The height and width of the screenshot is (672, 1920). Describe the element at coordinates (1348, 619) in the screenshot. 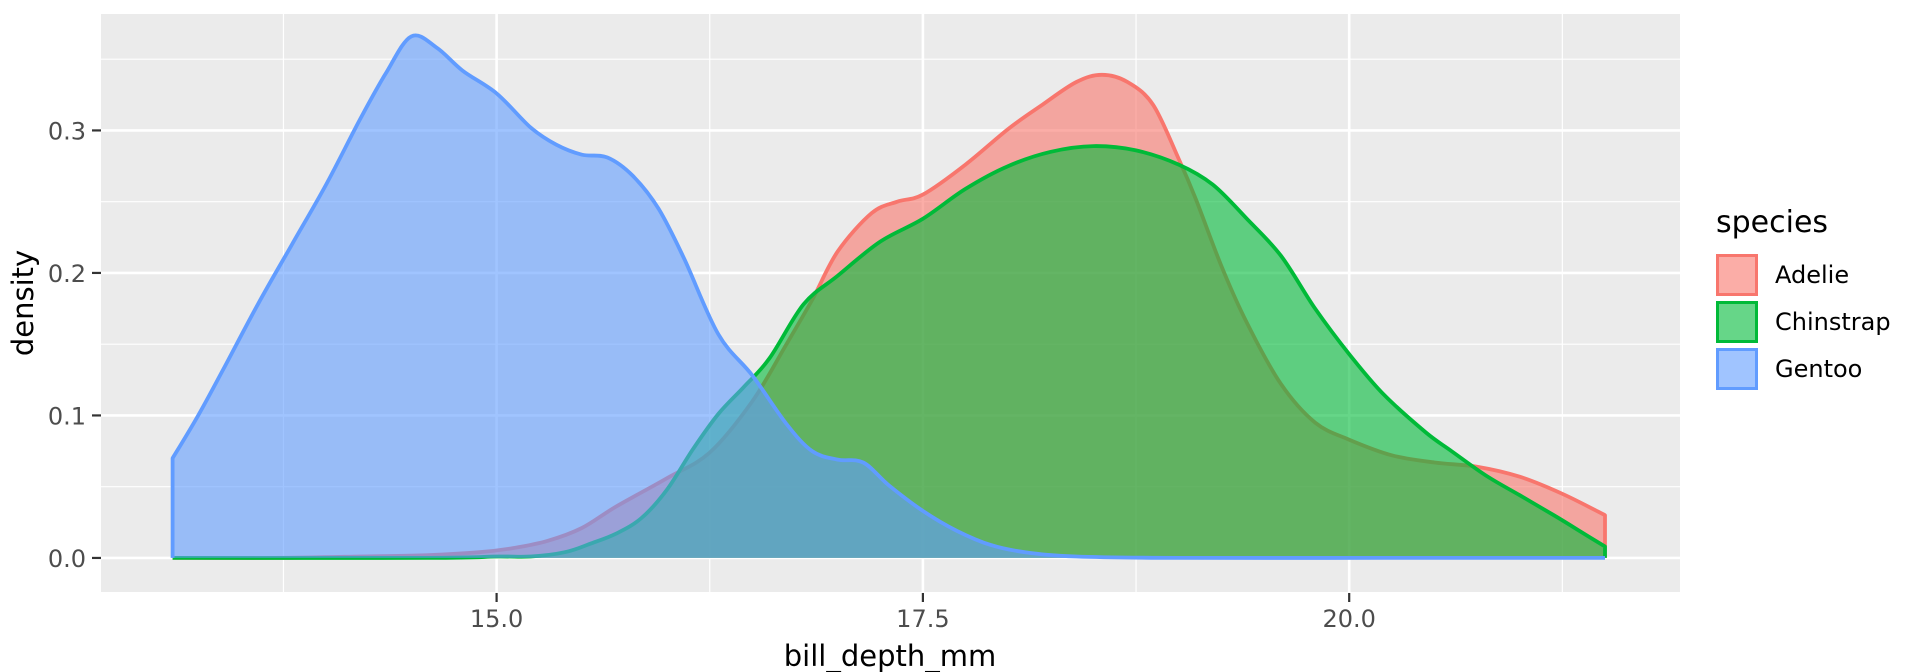

I see `x-tick-label: 20.0` at that location.